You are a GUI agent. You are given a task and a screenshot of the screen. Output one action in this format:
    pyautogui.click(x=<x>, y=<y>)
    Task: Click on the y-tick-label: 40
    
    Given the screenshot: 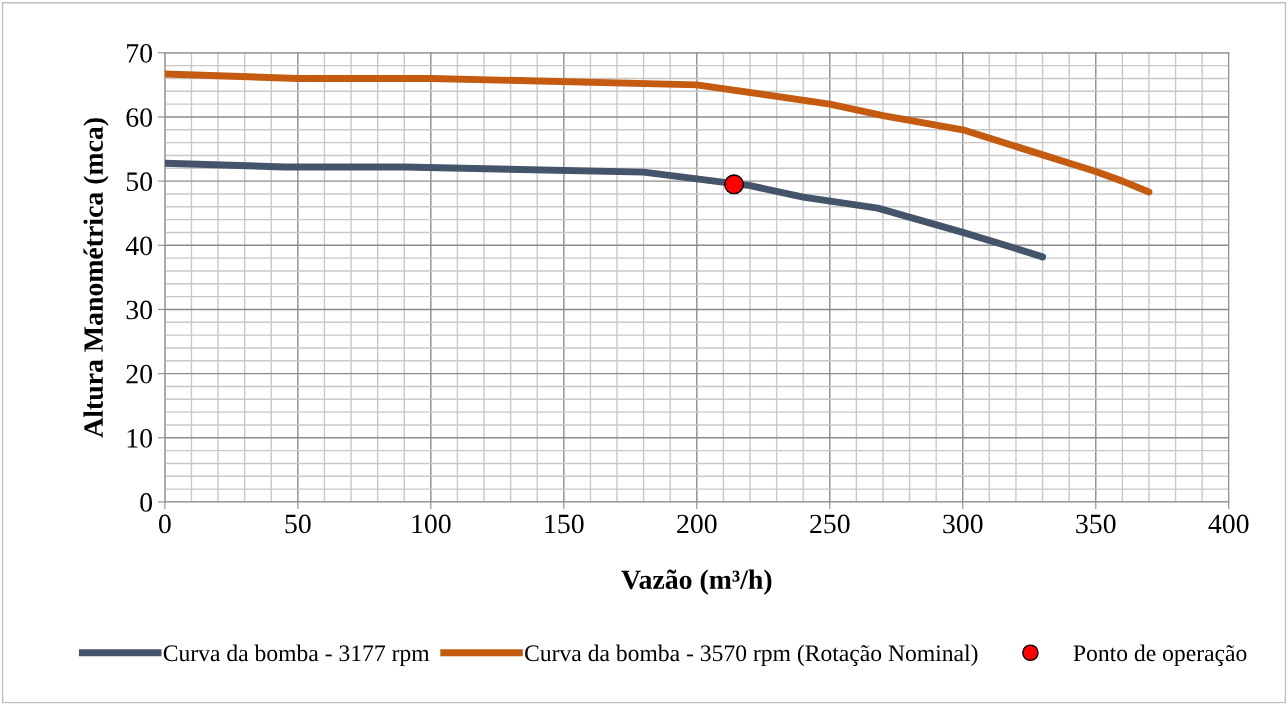 What is the action you would take?
    pyautogui.click(x=138, y=246)
    